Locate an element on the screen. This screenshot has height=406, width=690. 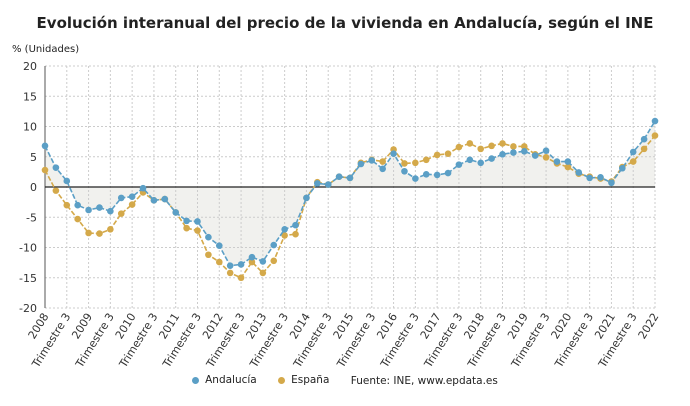
y-tick-label: -10 is located at coordinates (28, 248).